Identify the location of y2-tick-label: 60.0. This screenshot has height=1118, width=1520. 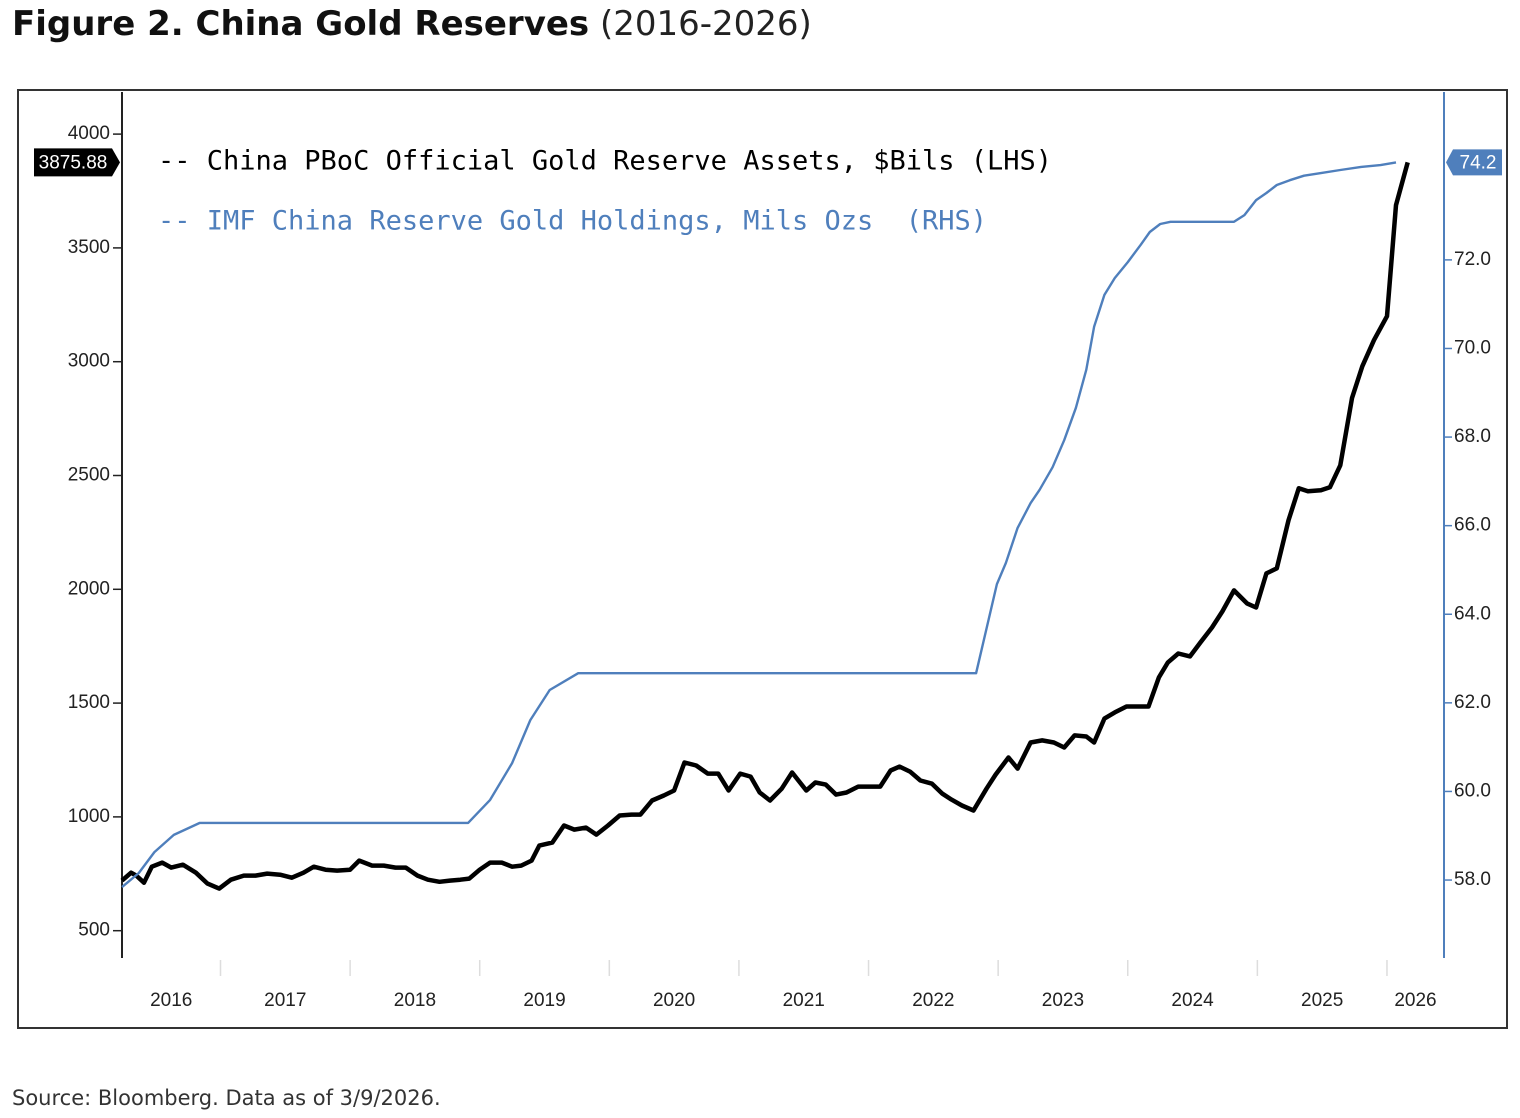
(1472, 790).